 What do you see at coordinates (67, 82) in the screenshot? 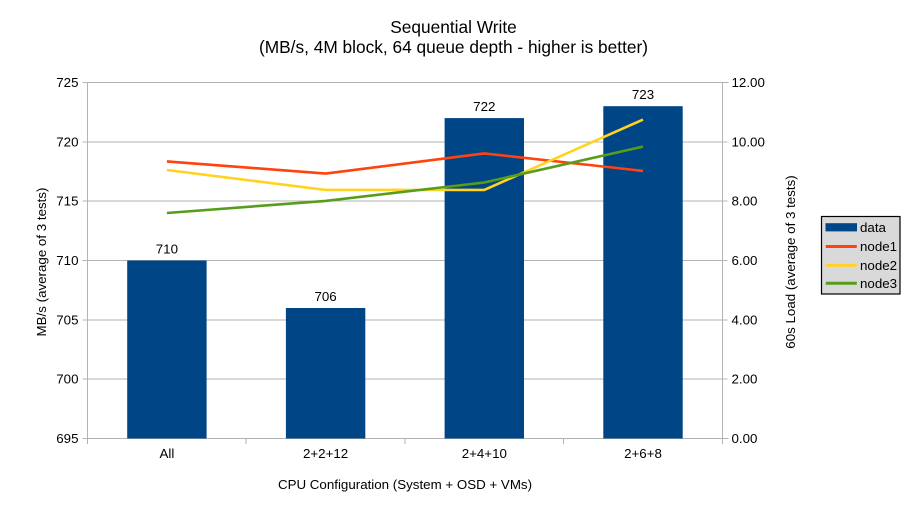
I see `svg-text: 725` at bounding box center [67, 82].